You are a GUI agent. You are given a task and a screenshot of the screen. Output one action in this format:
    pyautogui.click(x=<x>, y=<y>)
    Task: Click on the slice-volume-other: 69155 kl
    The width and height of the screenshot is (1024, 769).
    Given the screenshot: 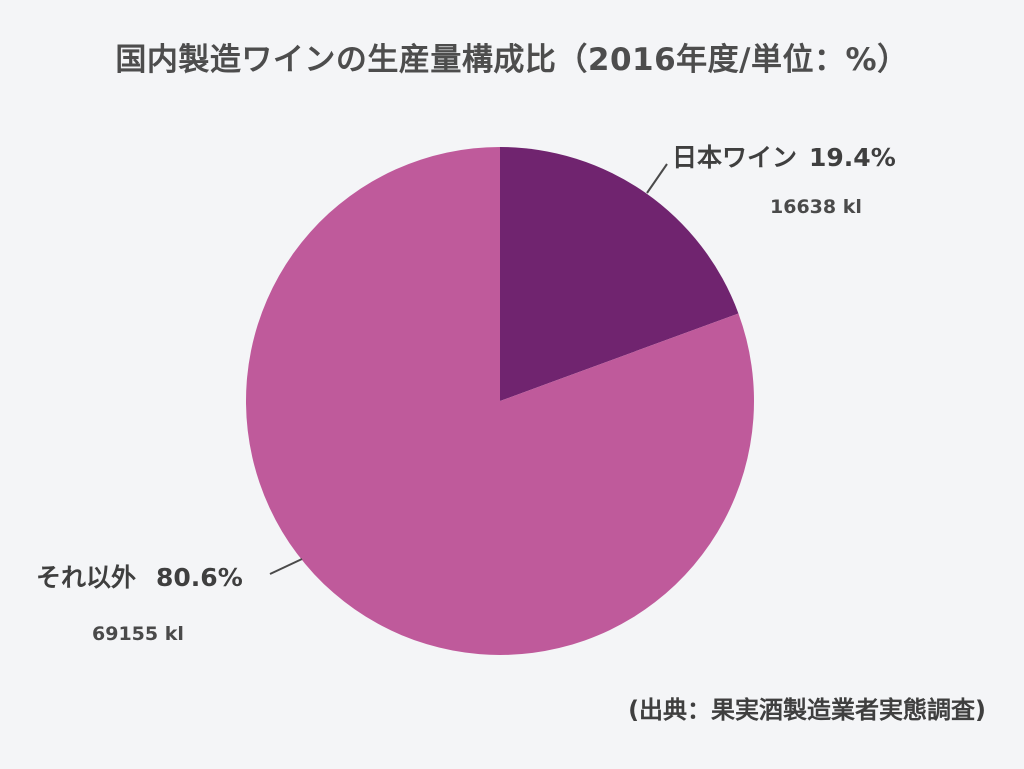 What is the action you would take?
    pyautogui.click(x=138, y=634)
    